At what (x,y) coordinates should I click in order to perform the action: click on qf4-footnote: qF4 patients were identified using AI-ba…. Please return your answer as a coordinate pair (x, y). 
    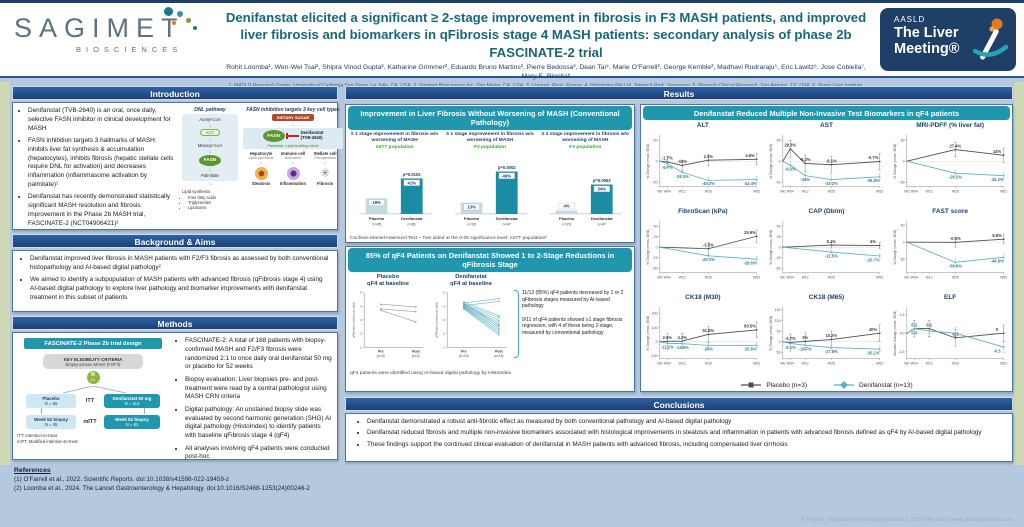
    Looking at the image, I should click on (431, 373).